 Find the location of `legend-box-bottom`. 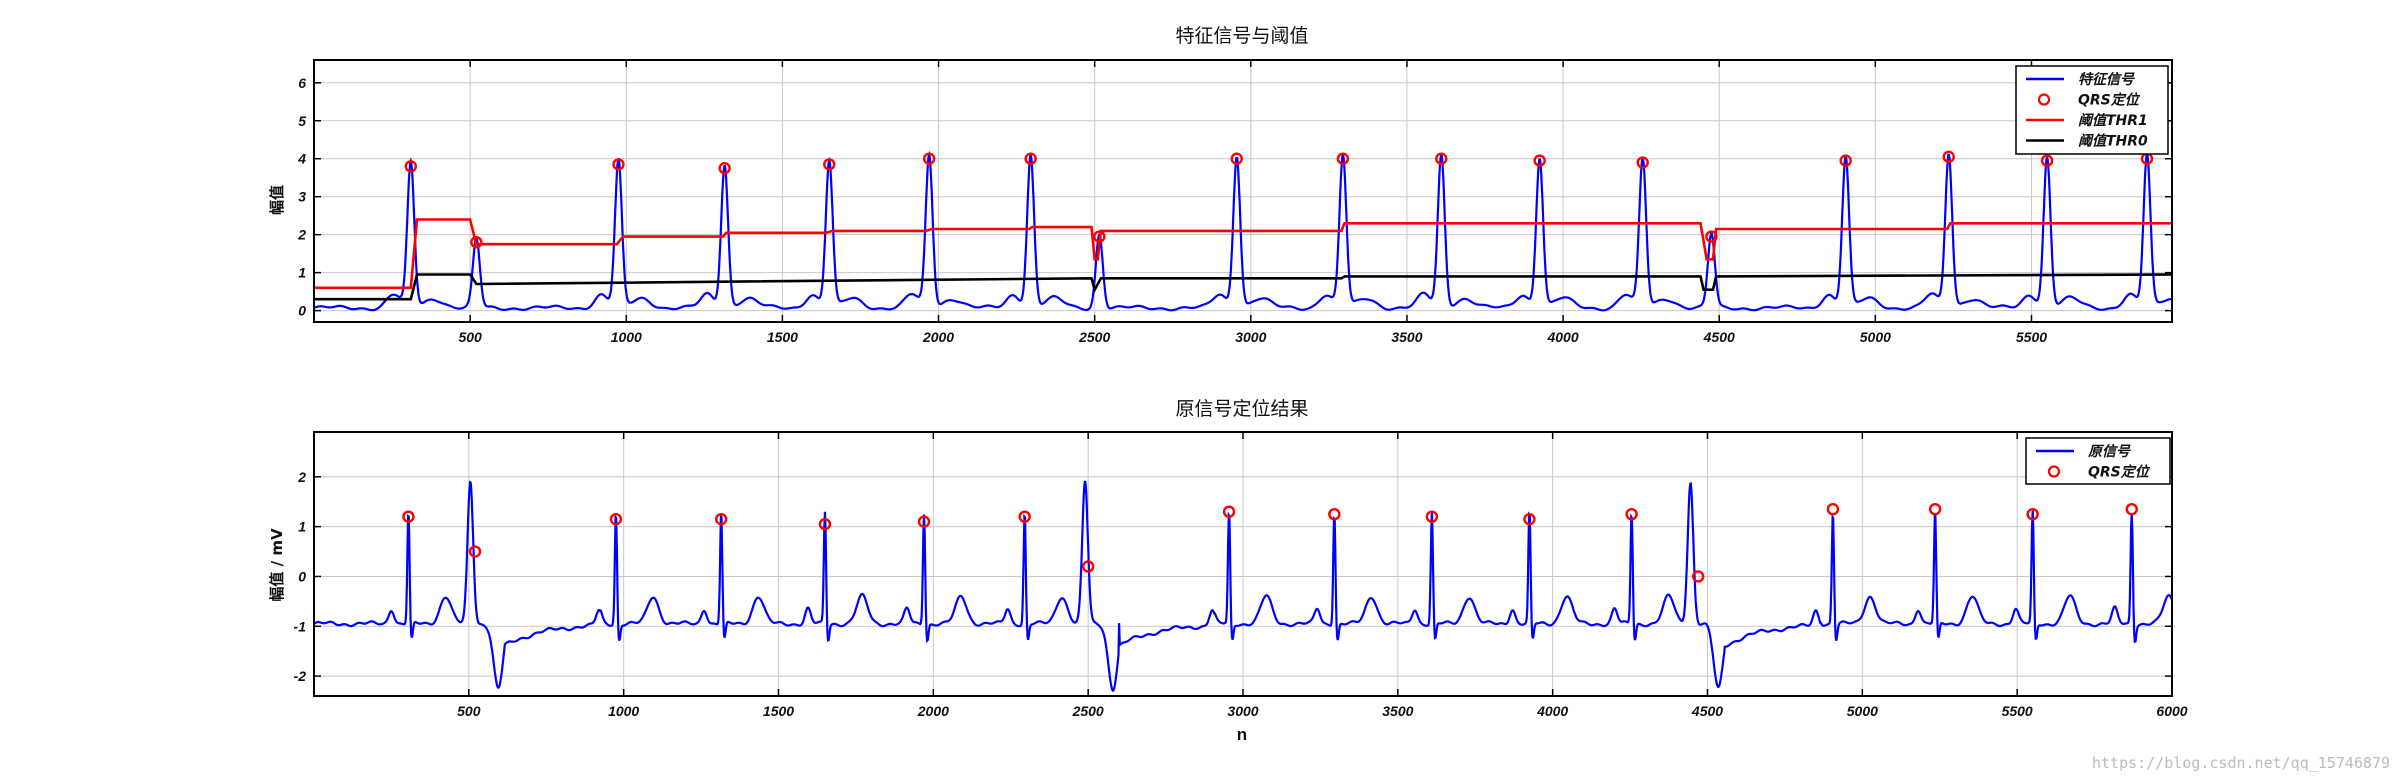

legend-box-bottom is located at coordinates (2098, 461).